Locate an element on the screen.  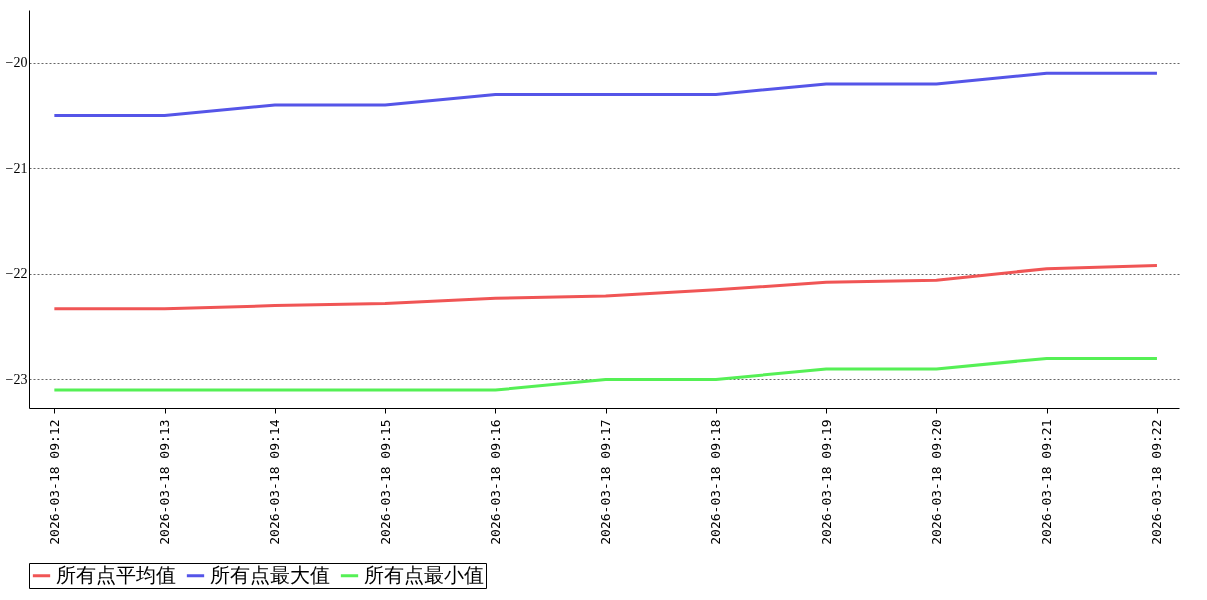
x-tick-label: 2026-03-18 09:17 is located at coordinates (606, 482).